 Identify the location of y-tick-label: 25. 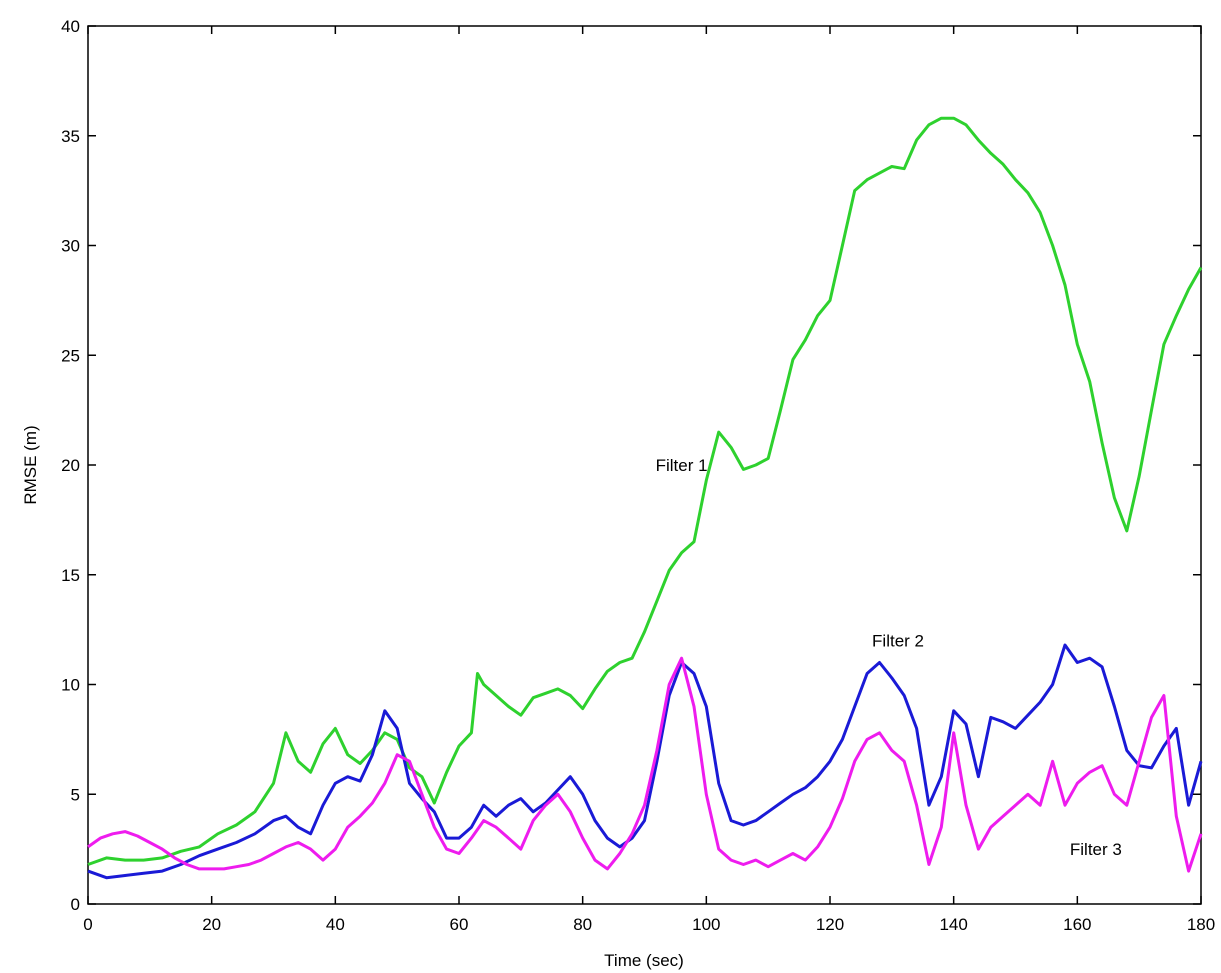
(70, 355).